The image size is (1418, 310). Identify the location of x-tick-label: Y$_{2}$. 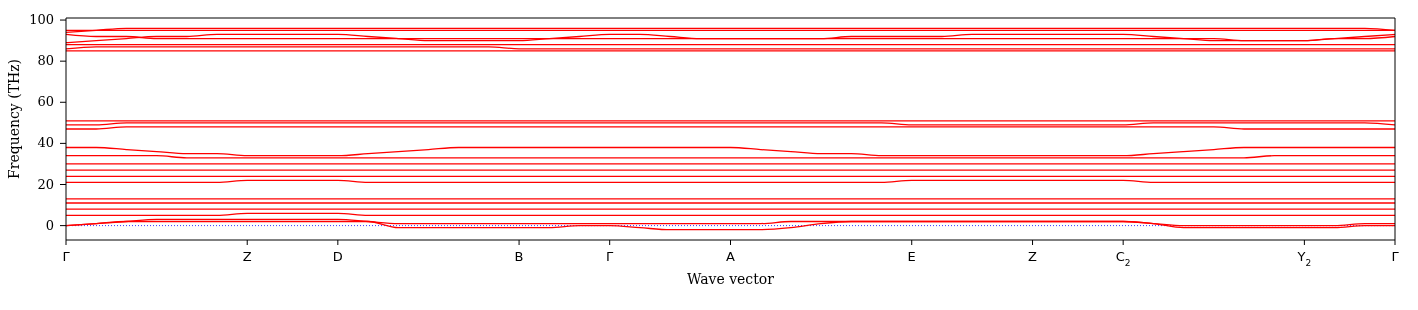
(1304, 258).